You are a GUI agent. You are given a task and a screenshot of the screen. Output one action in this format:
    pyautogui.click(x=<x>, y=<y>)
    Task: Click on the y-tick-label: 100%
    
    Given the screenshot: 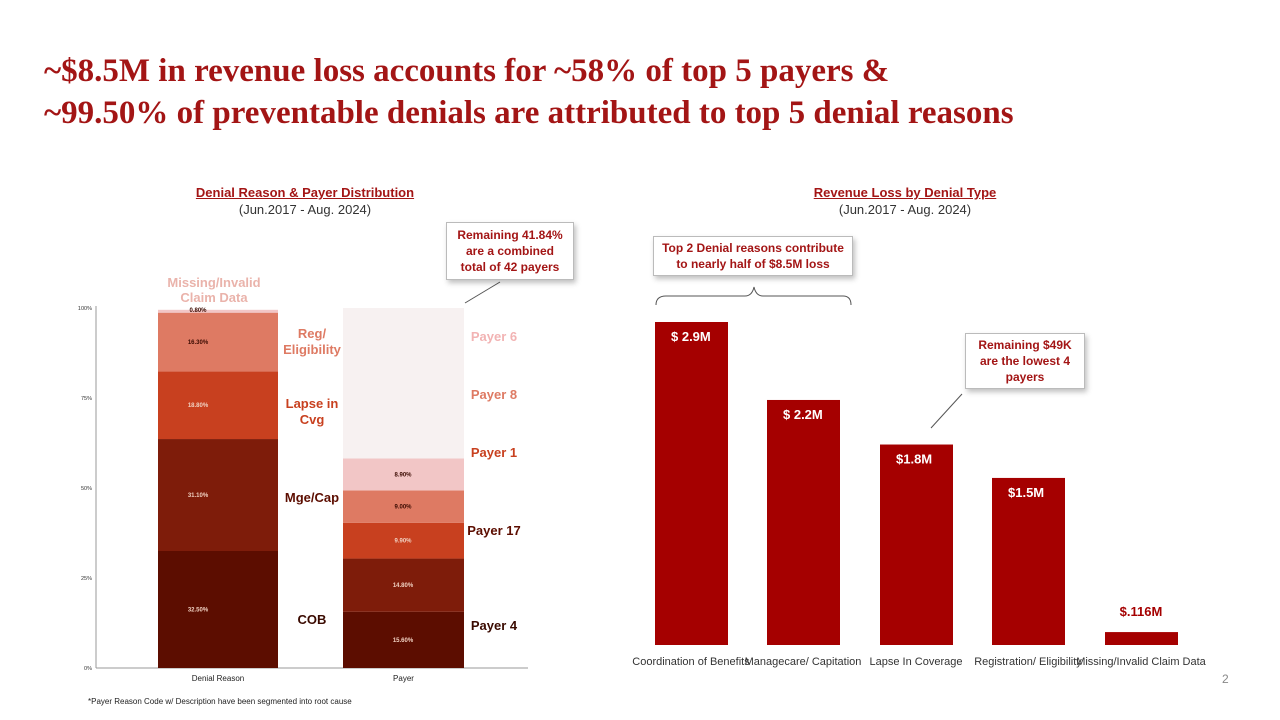 What is the action you would take?
    pyautogui.click(x=85, y=309)
    